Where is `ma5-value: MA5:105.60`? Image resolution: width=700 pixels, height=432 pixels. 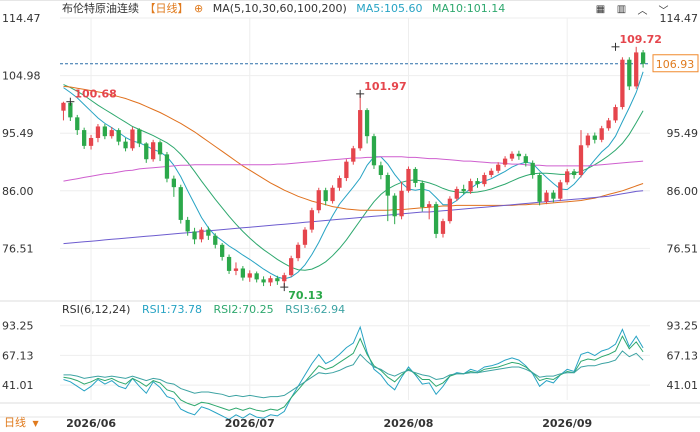
ma5-value: MA5:105.60 is located at coordinates (389, 8).